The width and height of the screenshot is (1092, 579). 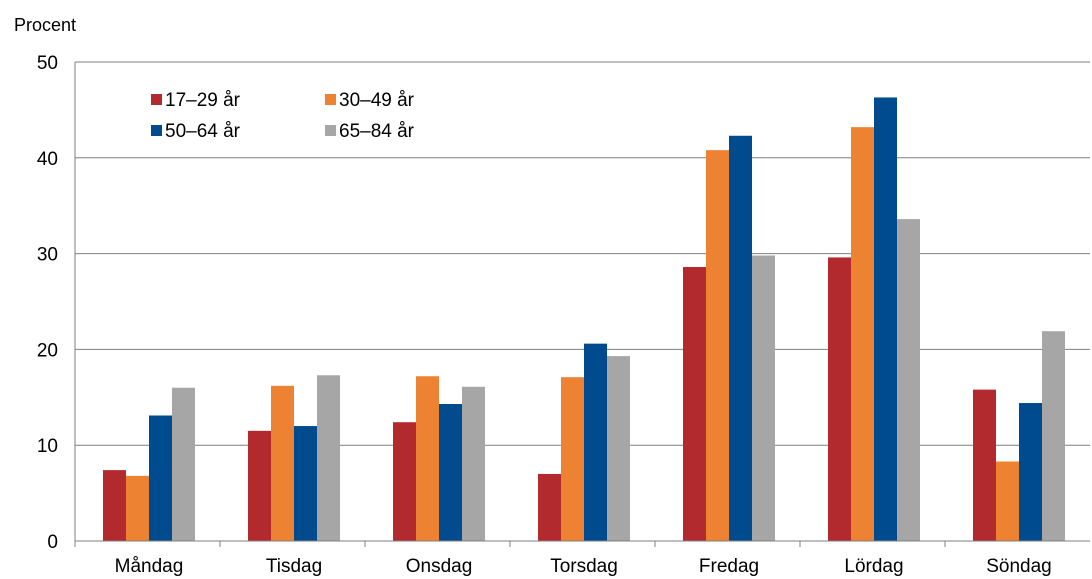 I want to click on x-tick-label: Söndag, so click(x=1019, y=566).